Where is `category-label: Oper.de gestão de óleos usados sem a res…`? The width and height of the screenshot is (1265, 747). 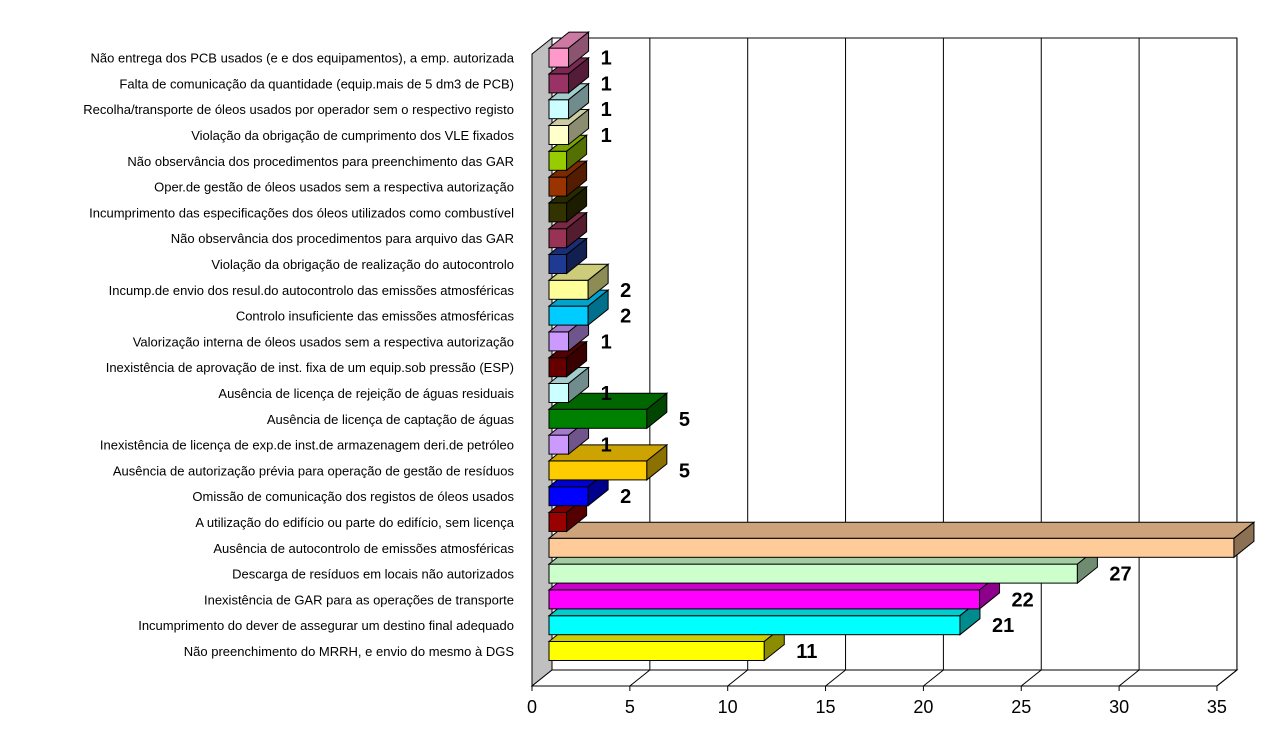
category-label: Oper.de gestão de óleos usados sem a res… is located at coordinates (334, 187).